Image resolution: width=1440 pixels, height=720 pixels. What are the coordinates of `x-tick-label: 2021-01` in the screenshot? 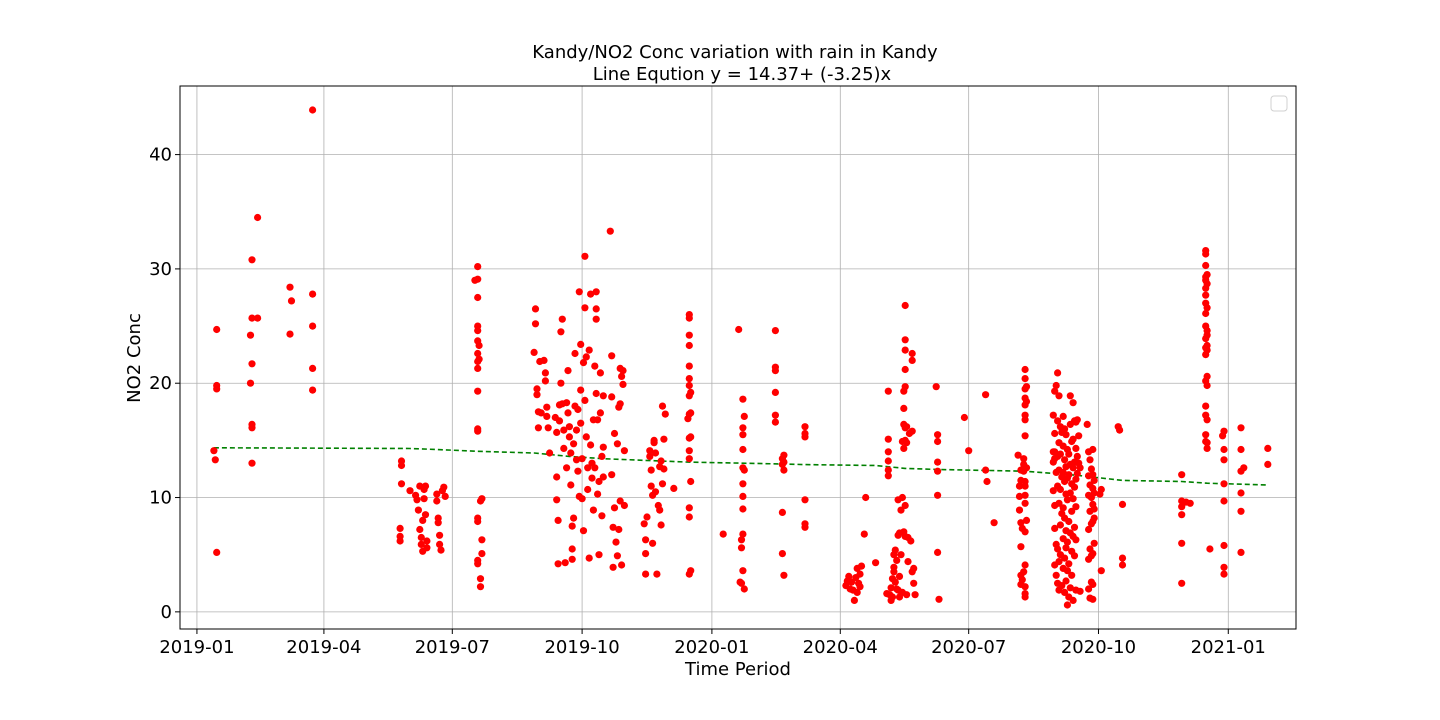 It's located at (1228, 647).